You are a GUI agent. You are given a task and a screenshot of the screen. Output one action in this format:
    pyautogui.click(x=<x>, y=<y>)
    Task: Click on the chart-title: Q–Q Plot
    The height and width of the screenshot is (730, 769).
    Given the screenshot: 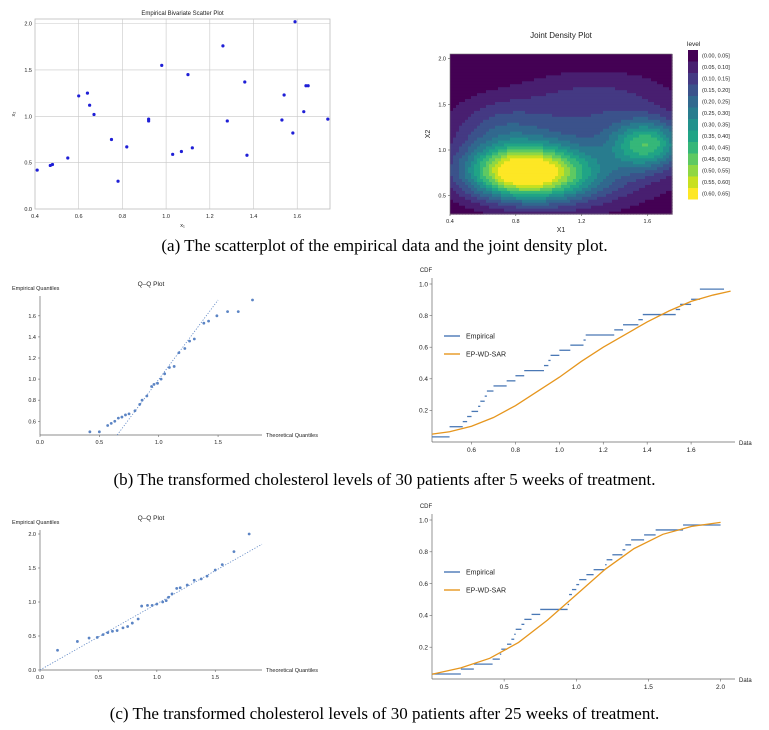 What is the action you would take?
    pyautogui.click(x=151, y=284)
    